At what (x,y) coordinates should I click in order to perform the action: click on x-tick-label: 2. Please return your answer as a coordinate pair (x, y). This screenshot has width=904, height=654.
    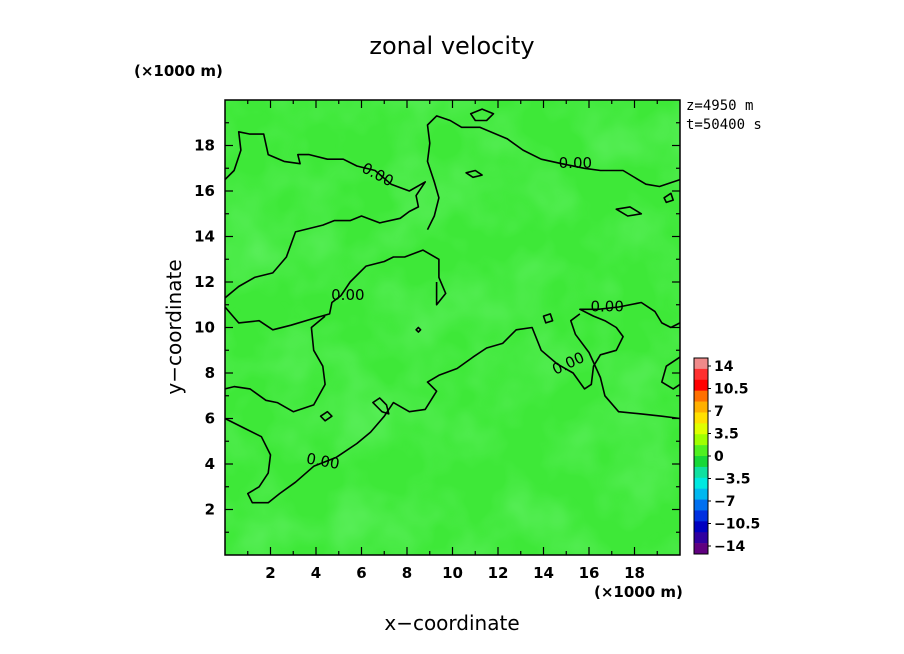
    Looking at the image, I should click on (270, 573).